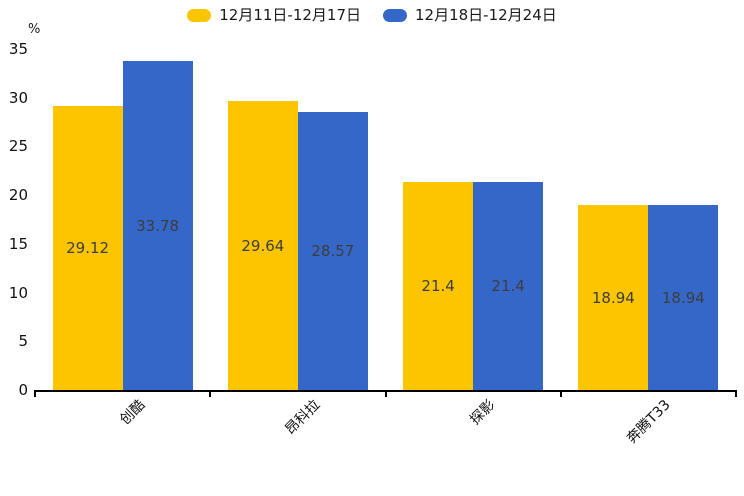  Describe the element at coordinates (23, 390) in the screenshot. I see `y-axis-tick-label: 0` at that location.